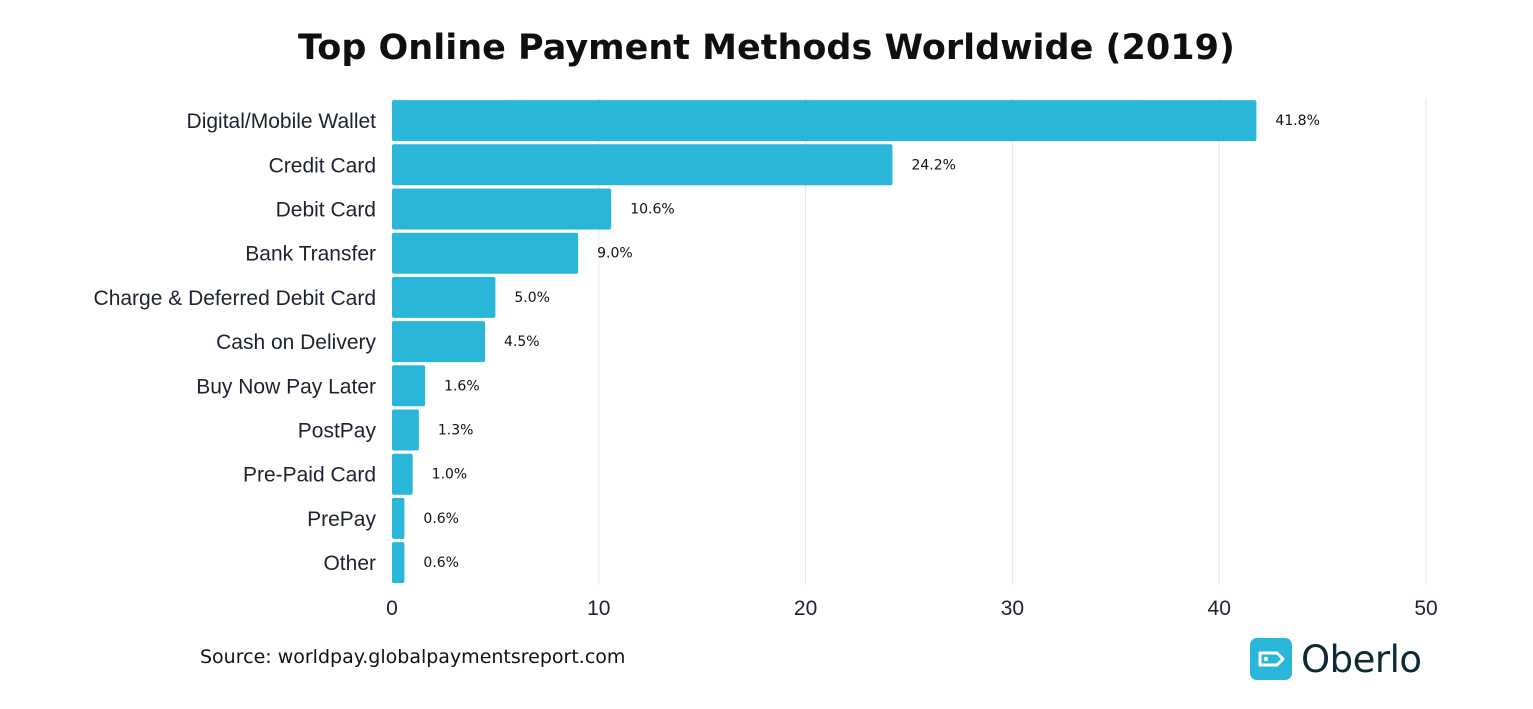 This screenshot has height=709, width=1533. I want to click on data-label: 10.6%, so click(652, 210).